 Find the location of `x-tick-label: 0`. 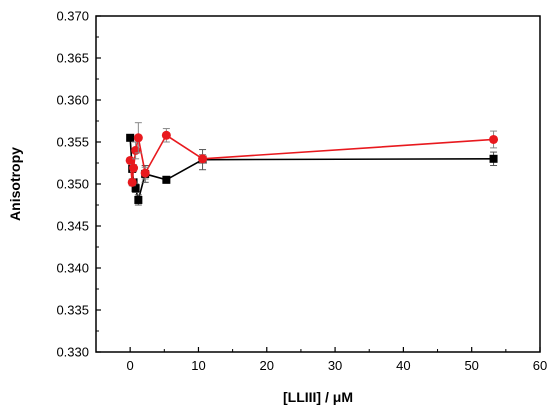

x-tick-label: 0 is located at coordinates (130, 365).